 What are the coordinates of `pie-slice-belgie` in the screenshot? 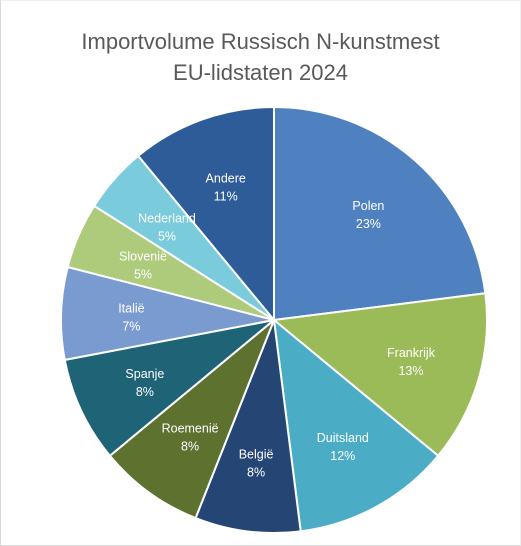 It's located at (248, 426).